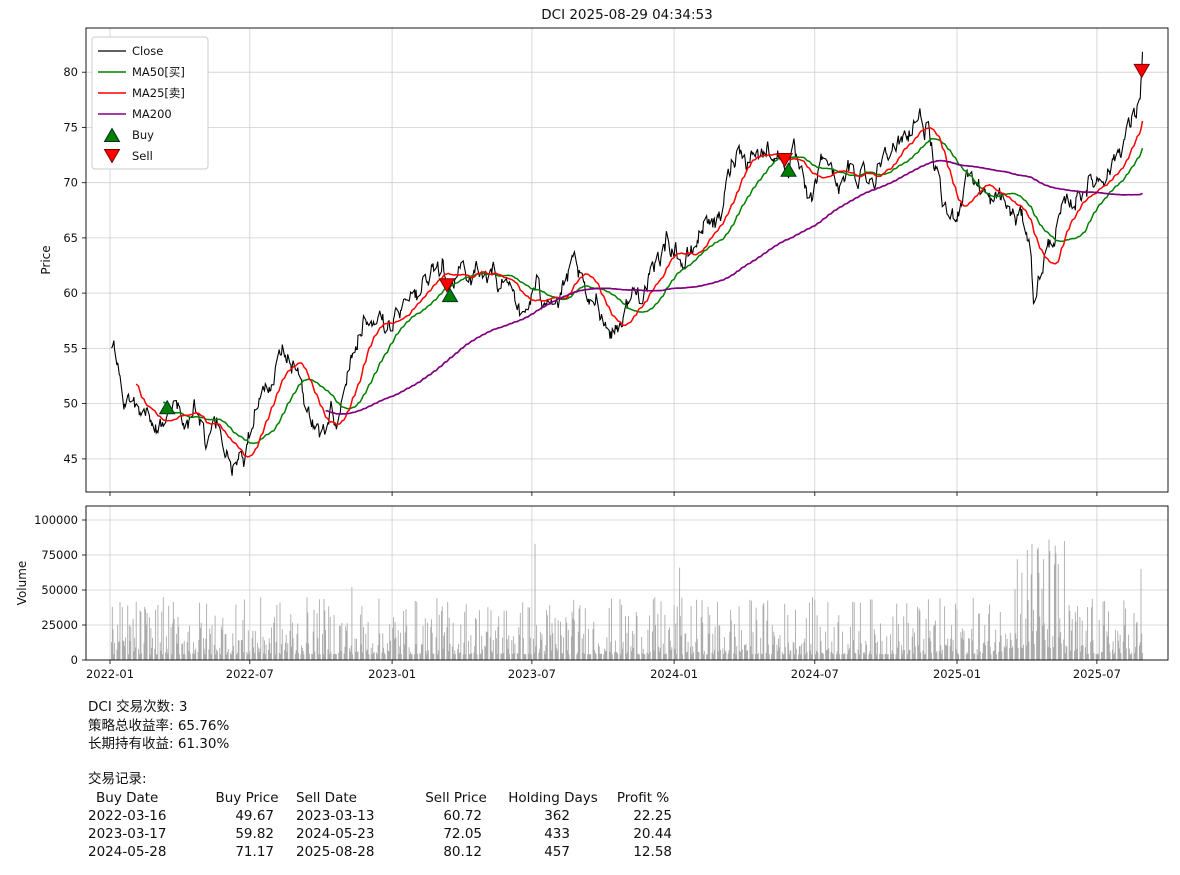 This screenshot has height=875, width=1180. I want to click on volume-bars, so click(627, 599).